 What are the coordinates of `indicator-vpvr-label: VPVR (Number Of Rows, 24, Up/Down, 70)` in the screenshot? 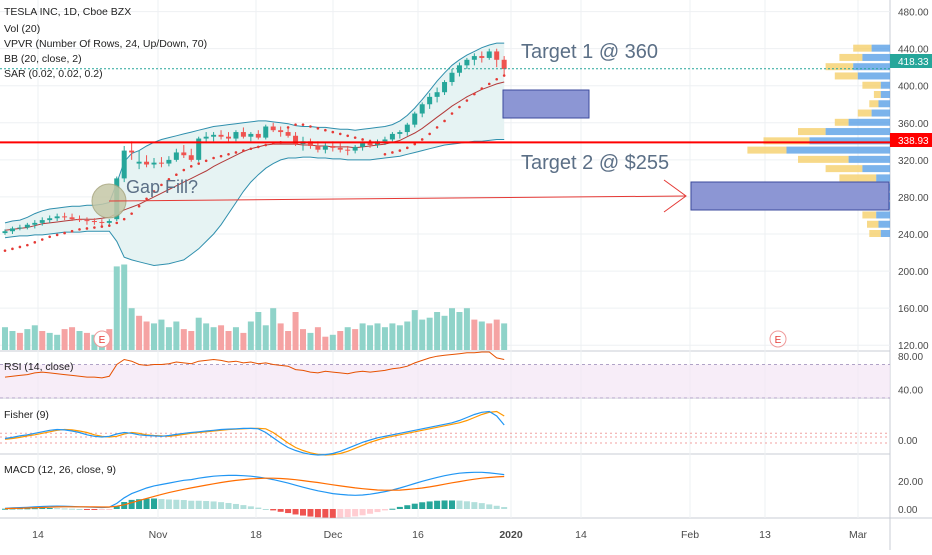 It's located at (105, 44).